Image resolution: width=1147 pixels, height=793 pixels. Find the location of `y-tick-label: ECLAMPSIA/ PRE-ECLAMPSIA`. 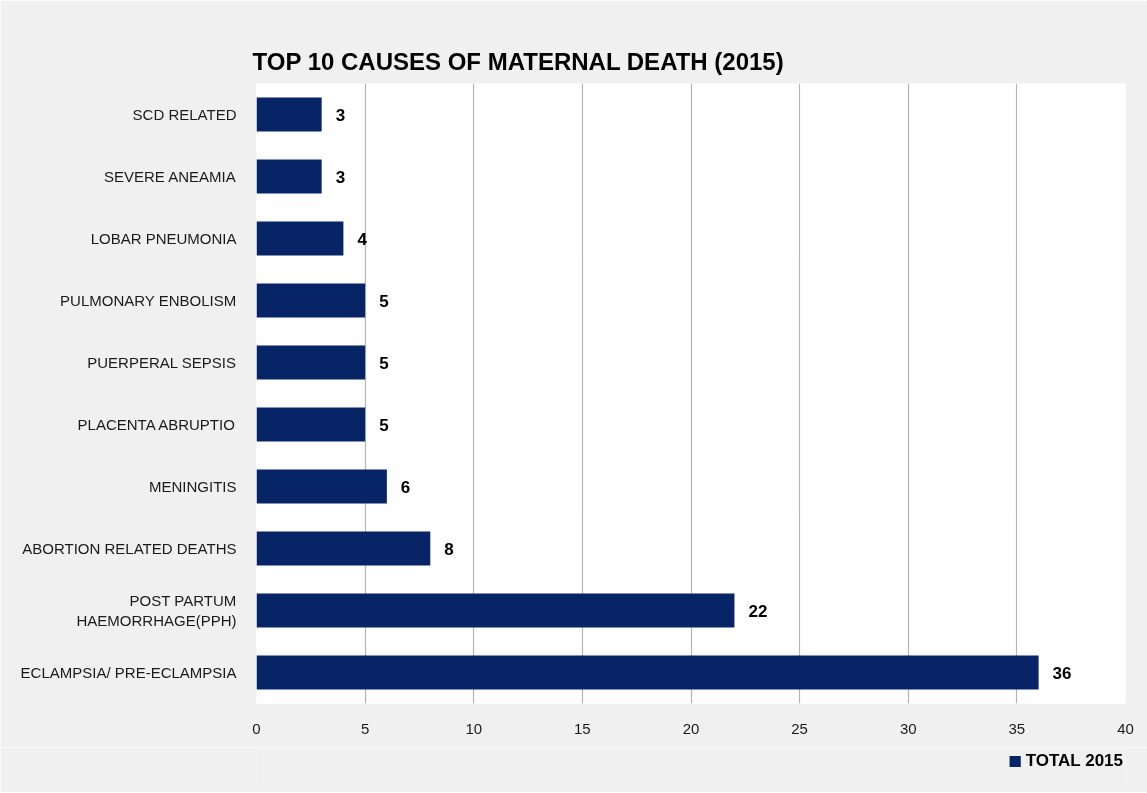

y-tick-label: ECLAMPSIA/ PRE-ECLAMPSIA is located at coordinates (128, 672).